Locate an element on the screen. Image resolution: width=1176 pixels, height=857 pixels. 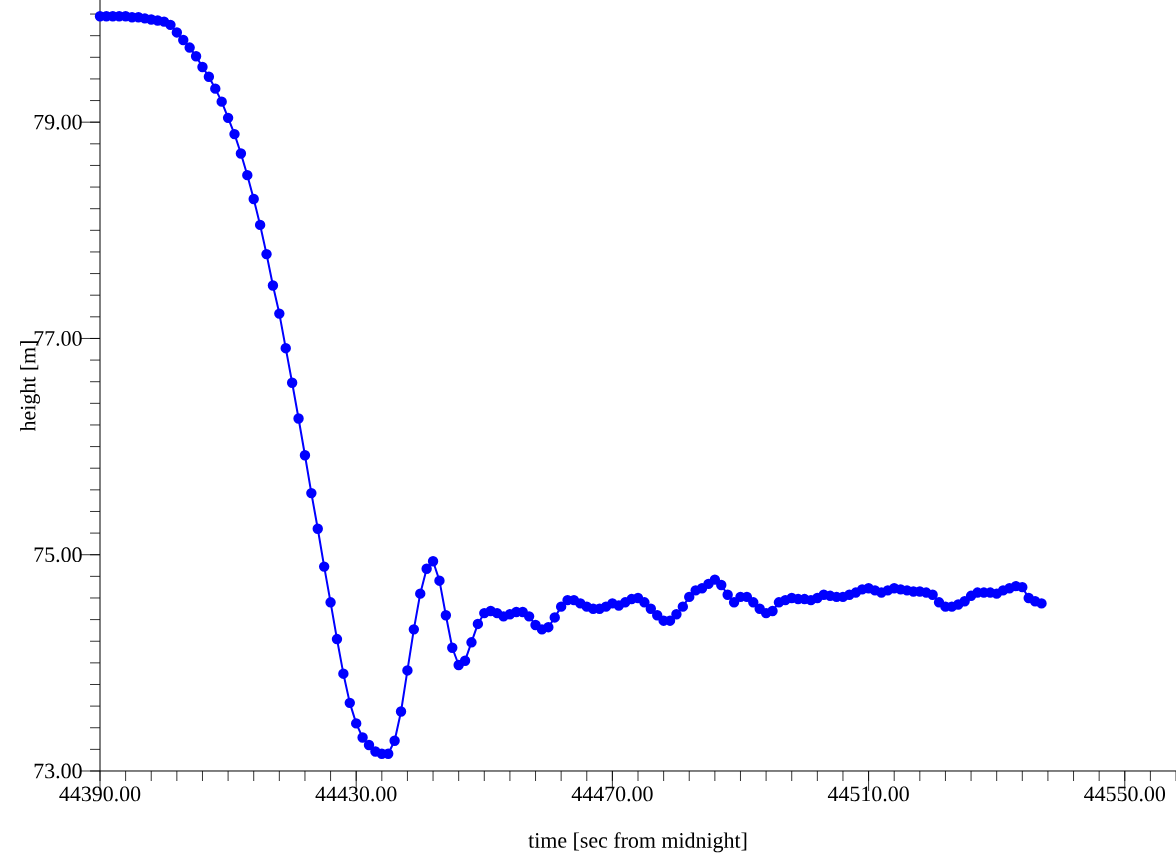
y-tick-label: 79.00 is located at coordinates (58, 122).